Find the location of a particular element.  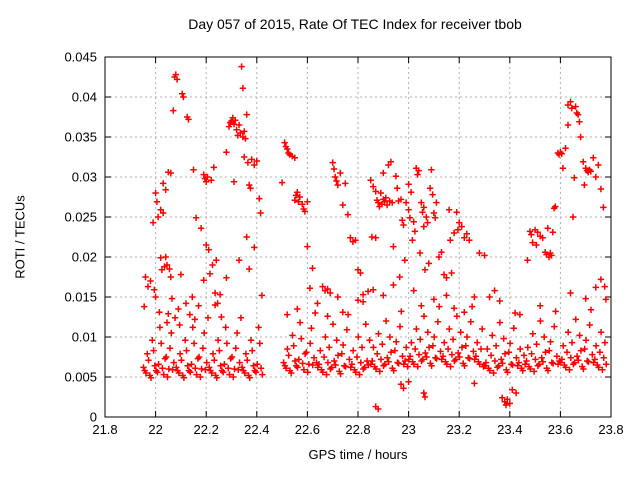

y-tick-label: 0 is located at coordinates (93, 417).